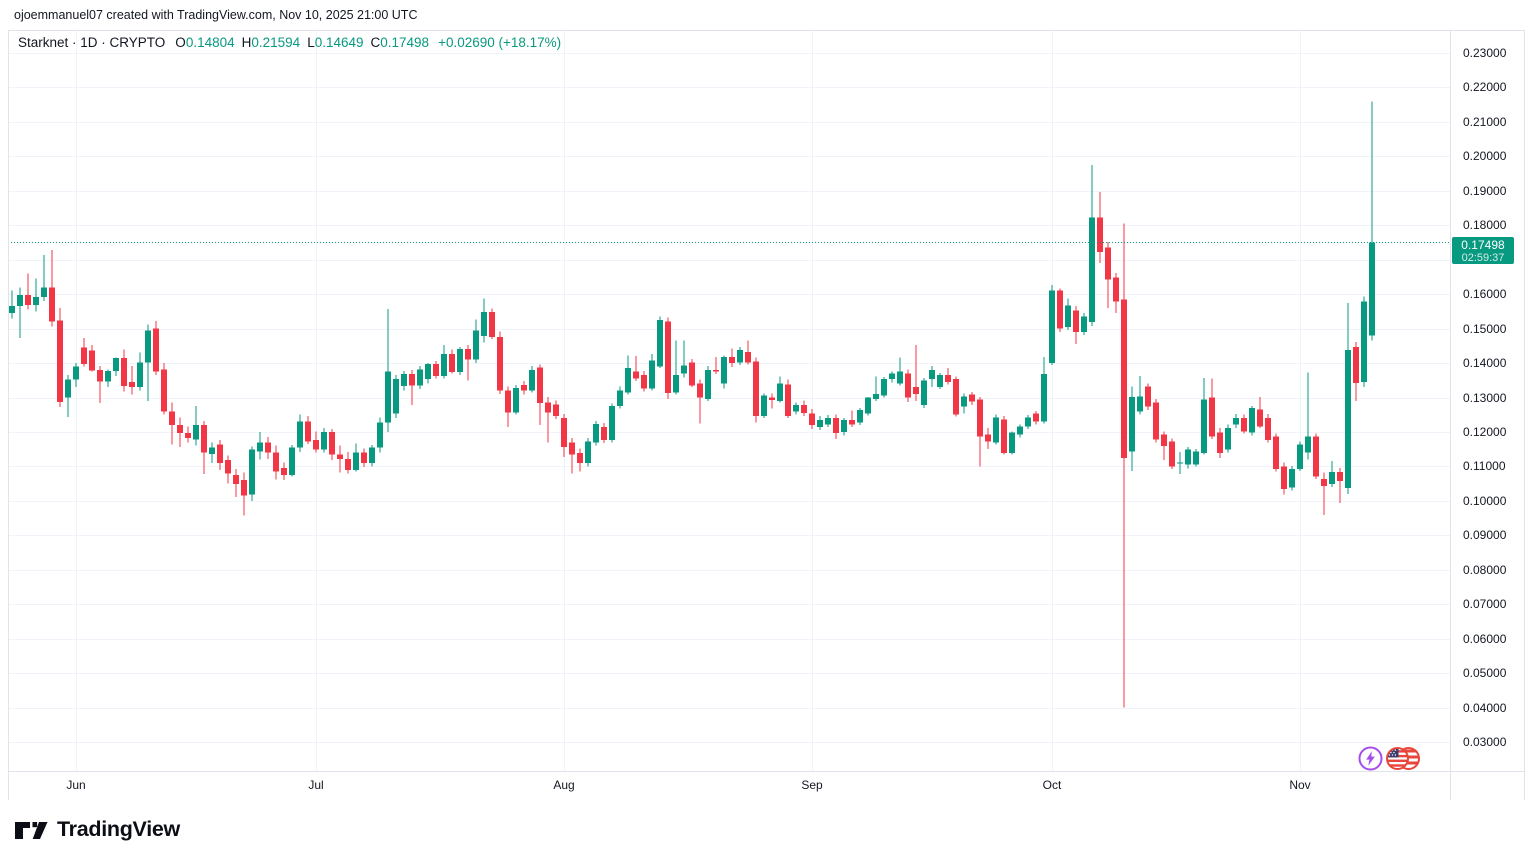  Describe the element at coordinates (400, 42) in the screenshot. I see `ohlc-field-c: C0.17498` at that location.